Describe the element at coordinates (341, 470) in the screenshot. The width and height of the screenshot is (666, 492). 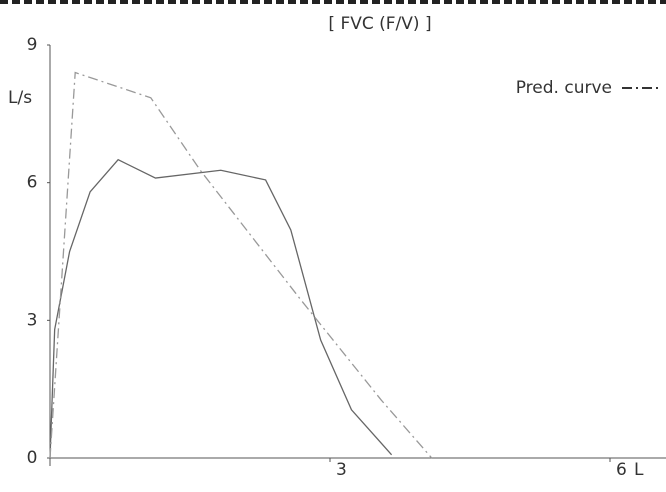
I see `x-tick-label: 3` at that location.